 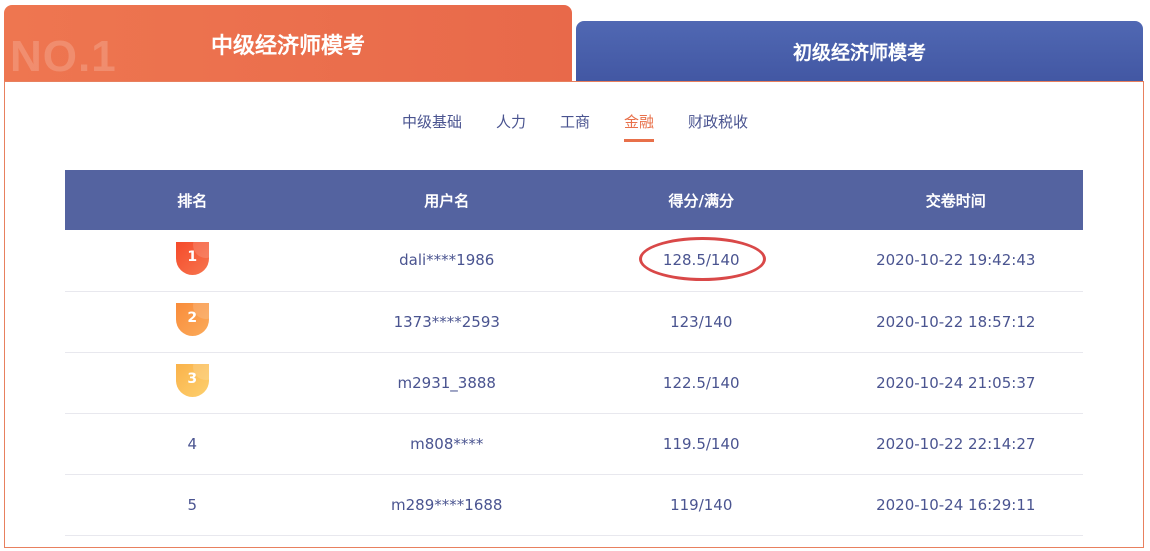 I want to click on tab-intermediate-exam: NO.1 中级经济师模考, so click(x=288, y=43).